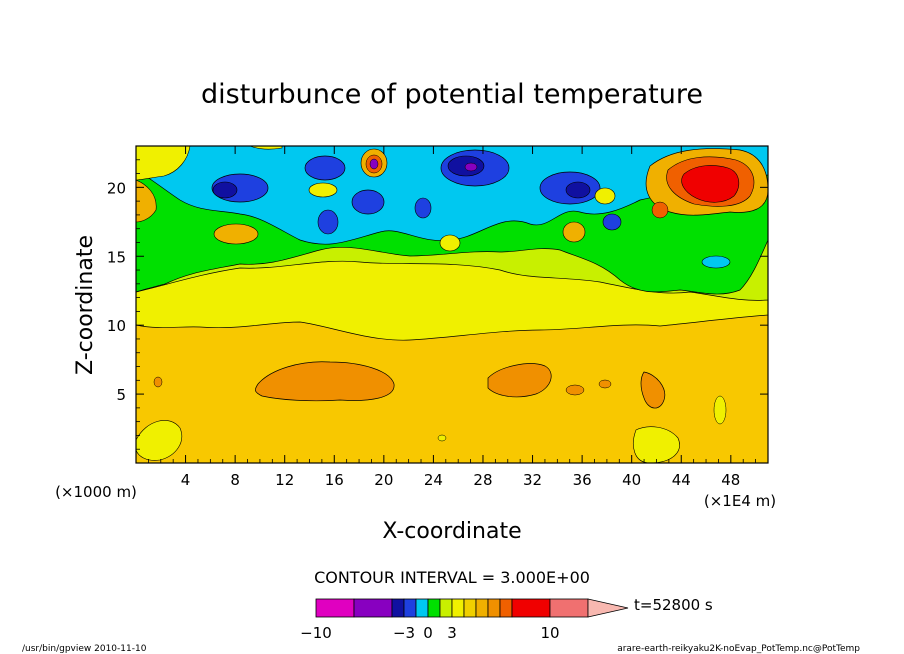 The width and height of the screenshot is (904, 654). I want to click on x-tick-label: 44, so click(681, 480).